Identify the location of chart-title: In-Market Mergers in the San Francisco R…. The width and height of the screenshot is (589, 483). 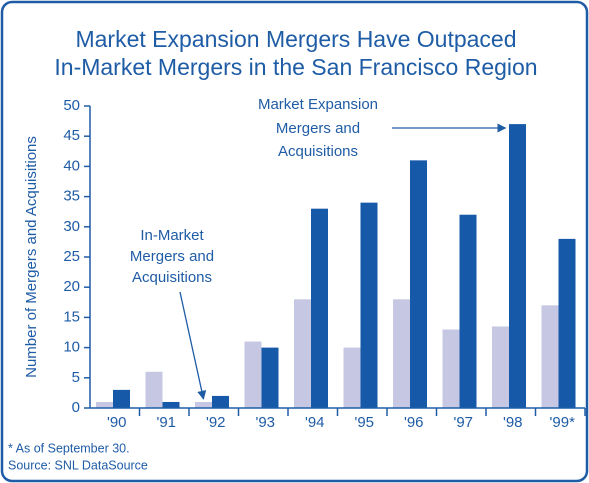
(295, 67).